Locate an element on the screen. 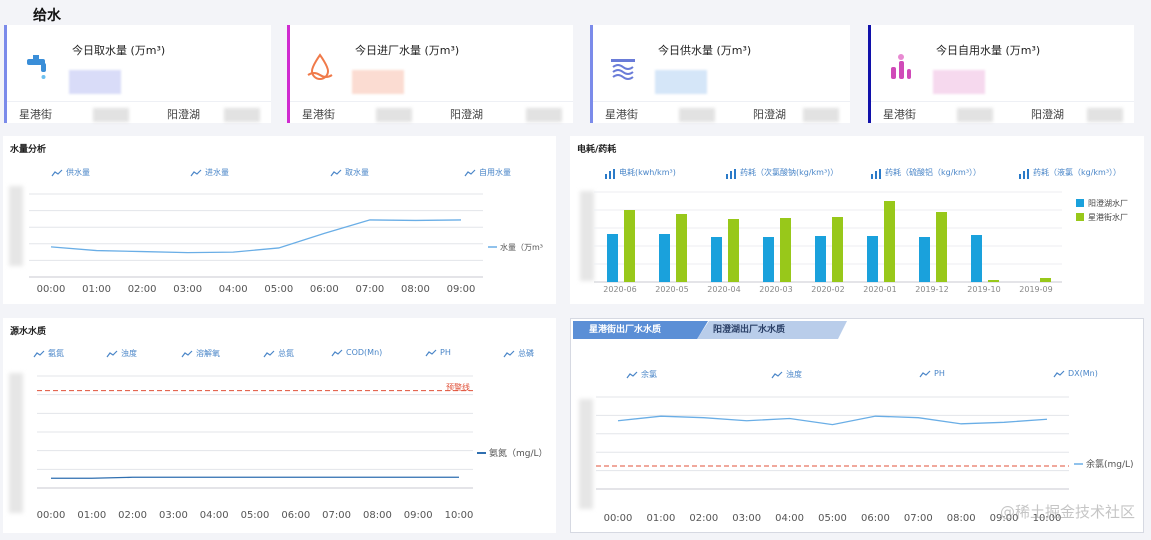 This screenshot has height=540, width=1151. x-tick-label: 2019-09 is located at coordinates (1035, 289).